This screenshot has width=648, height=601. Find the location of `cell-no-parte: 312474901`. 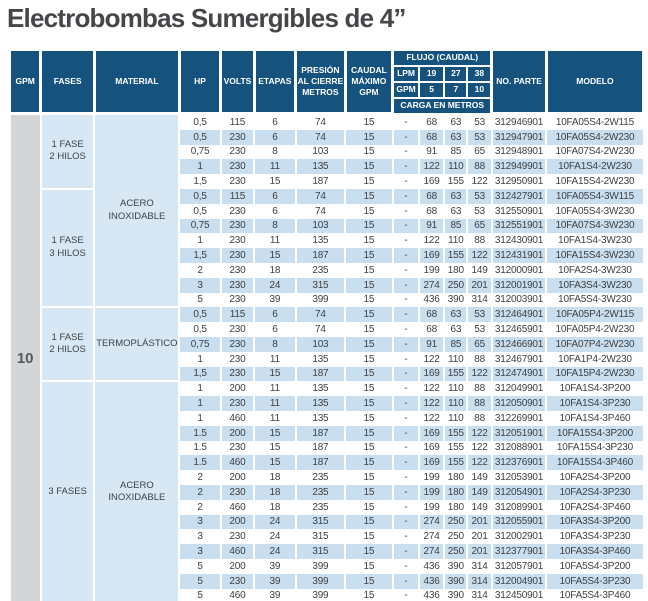

cell-no-parte: 312474901 is located at coordinates (519, 374).